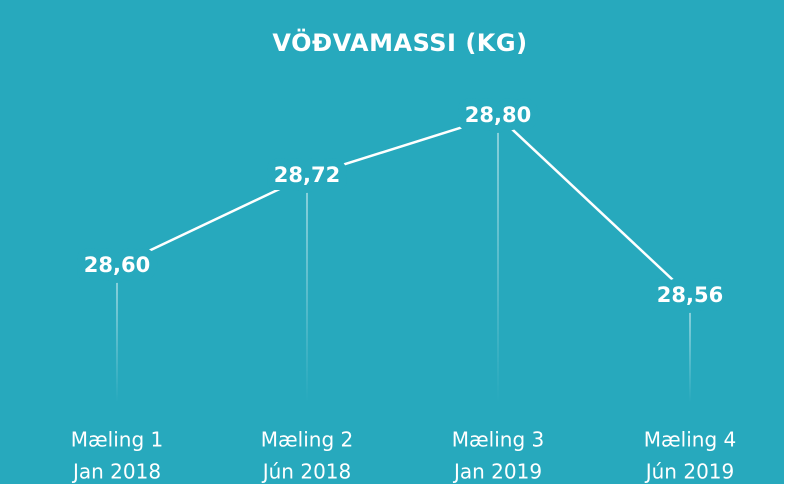  I want to click on x-tick-label: Jún 2018, so click(306, 472).